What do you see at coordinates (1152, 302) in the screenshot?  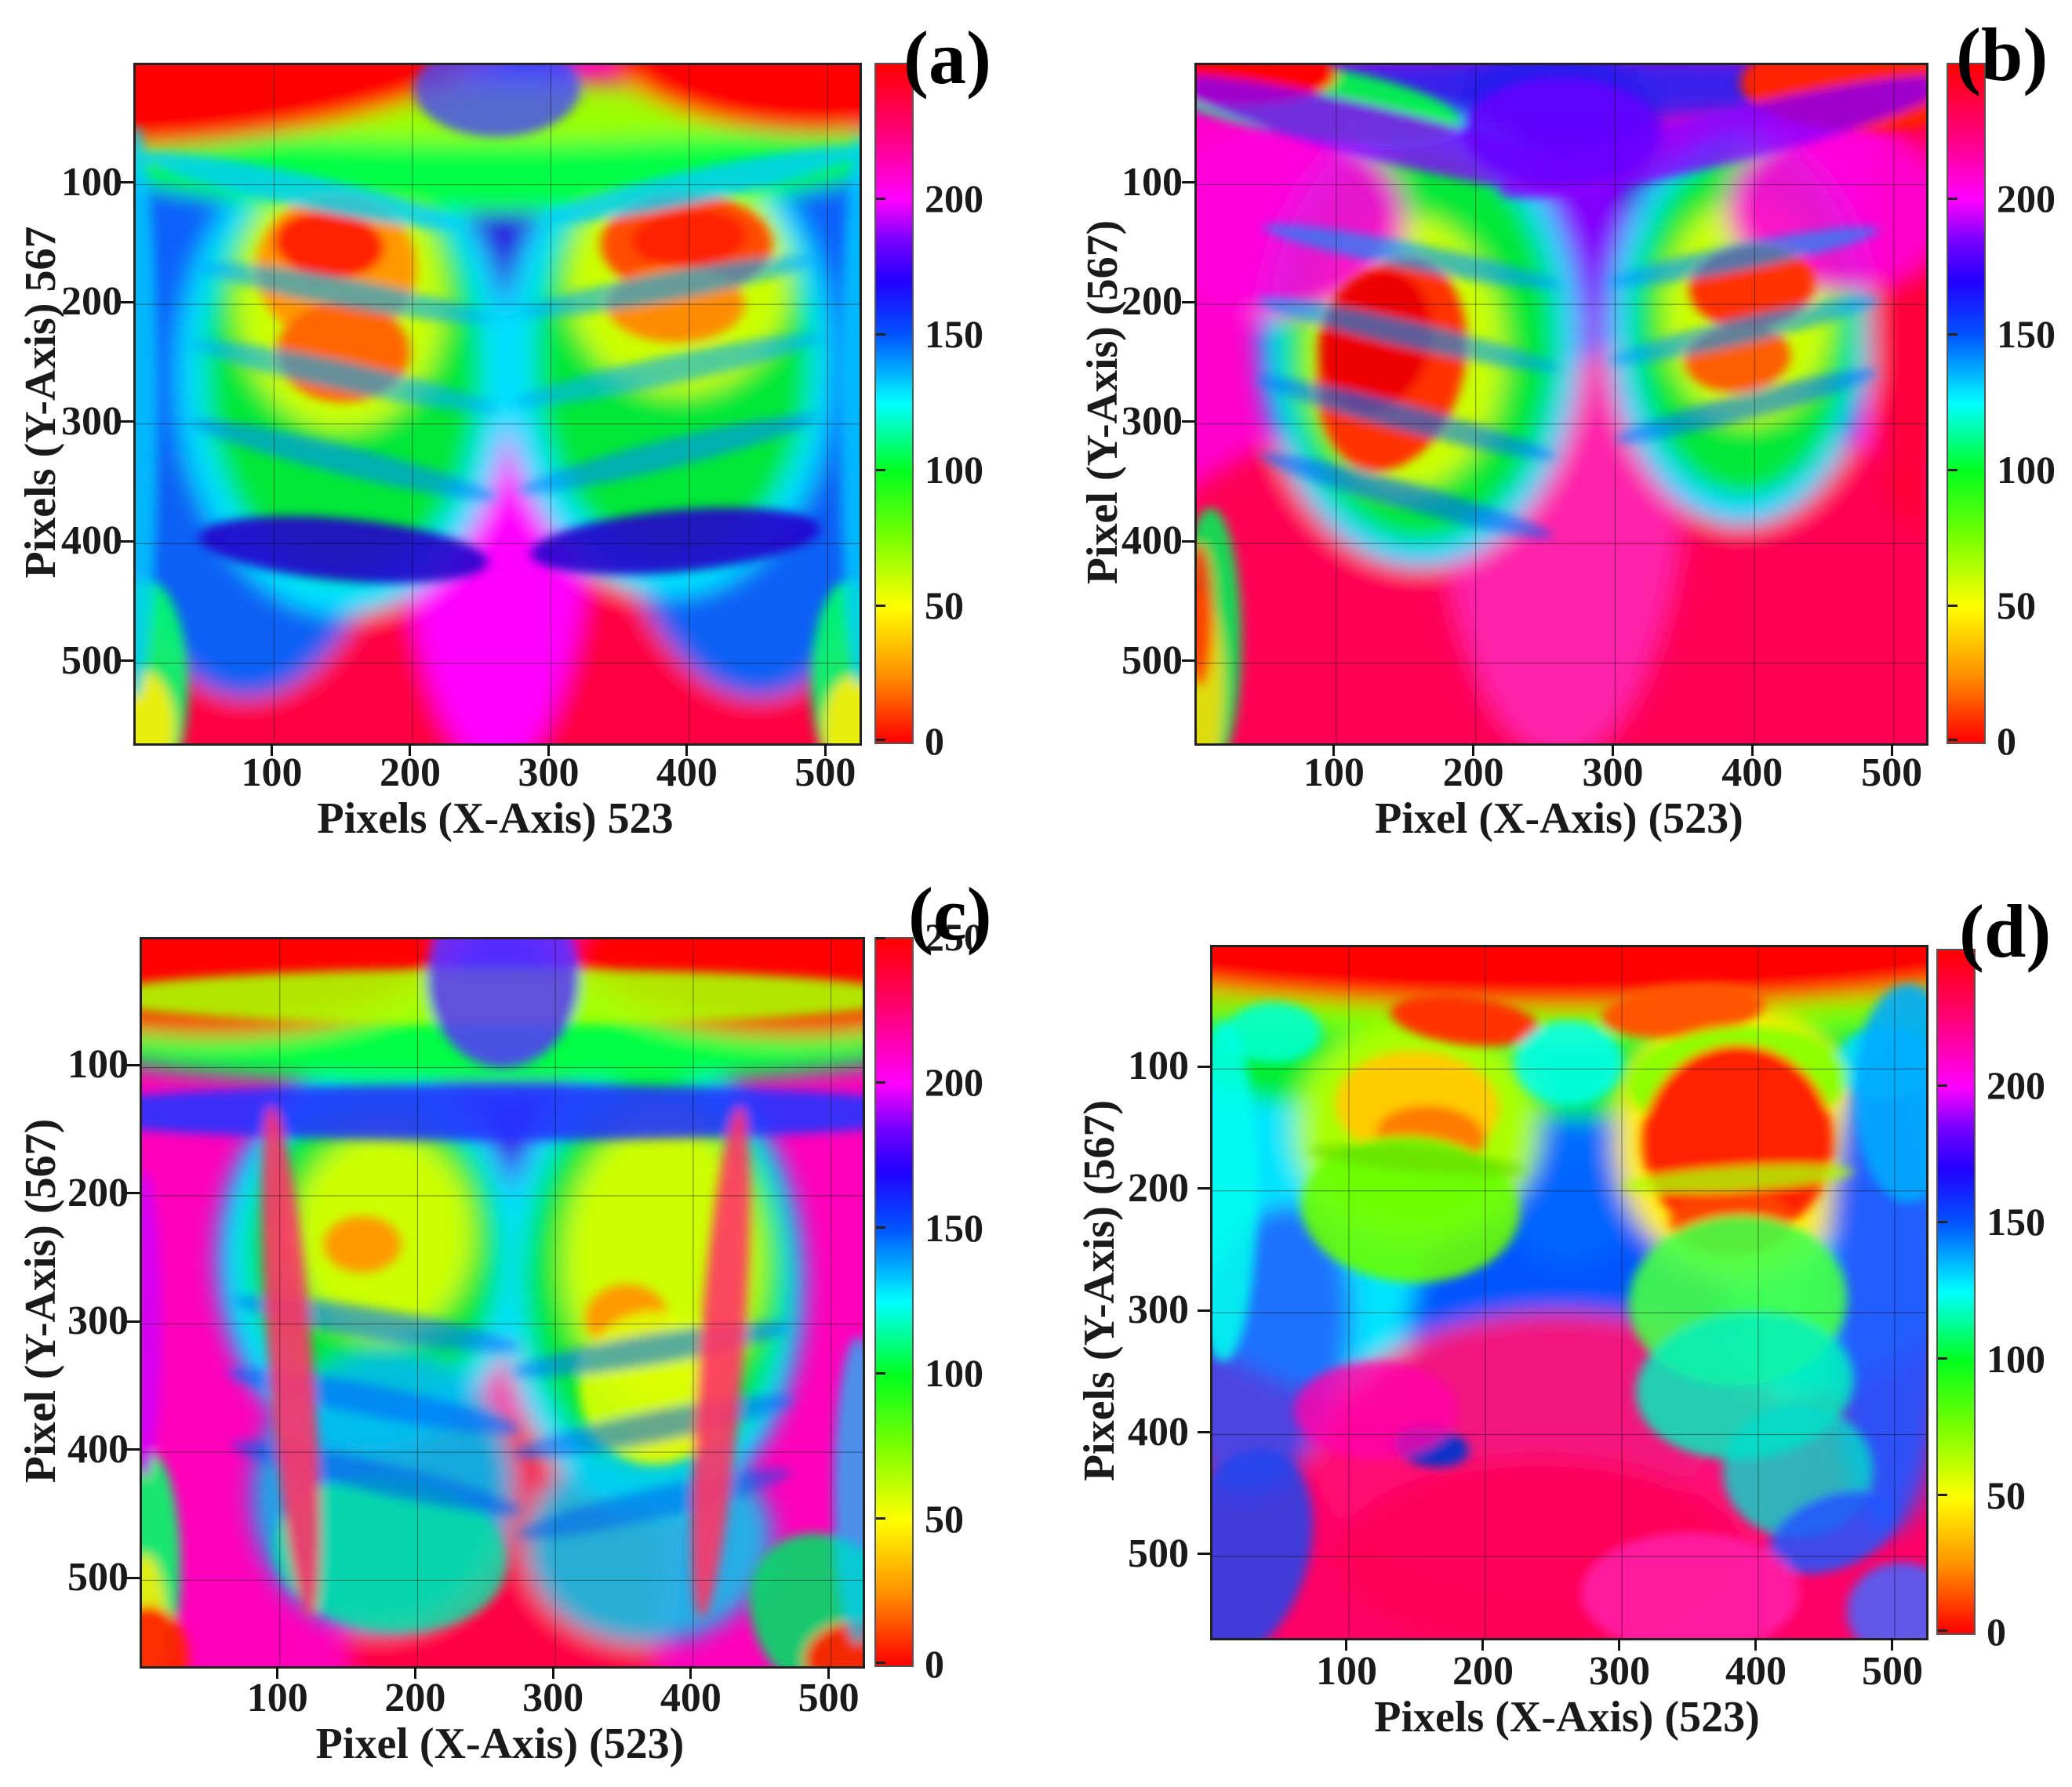 I see `y-tick-label: 200` at bounding box center [1152, 302].